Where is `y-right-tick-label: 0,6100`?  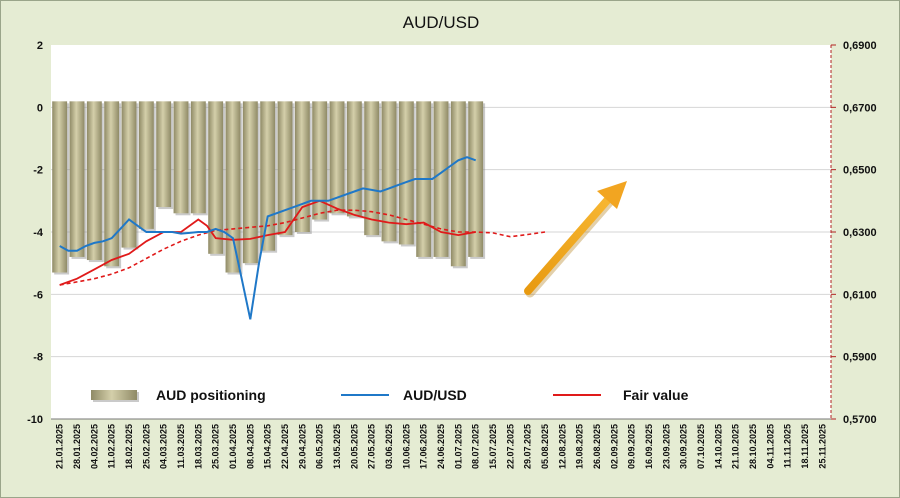 y-right-tick-label: 0,6100 is located at coordinates (860, 295).